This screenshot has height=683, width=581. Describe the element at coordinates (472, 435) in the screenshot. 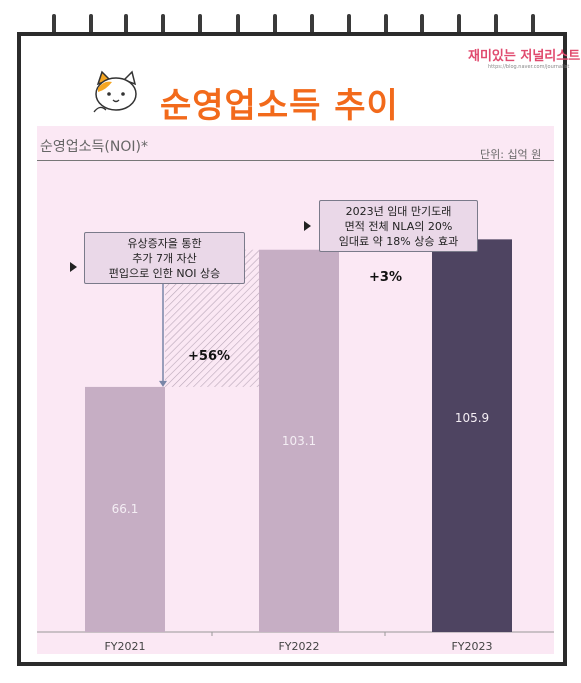

I see `bar-fy2023` at that location.